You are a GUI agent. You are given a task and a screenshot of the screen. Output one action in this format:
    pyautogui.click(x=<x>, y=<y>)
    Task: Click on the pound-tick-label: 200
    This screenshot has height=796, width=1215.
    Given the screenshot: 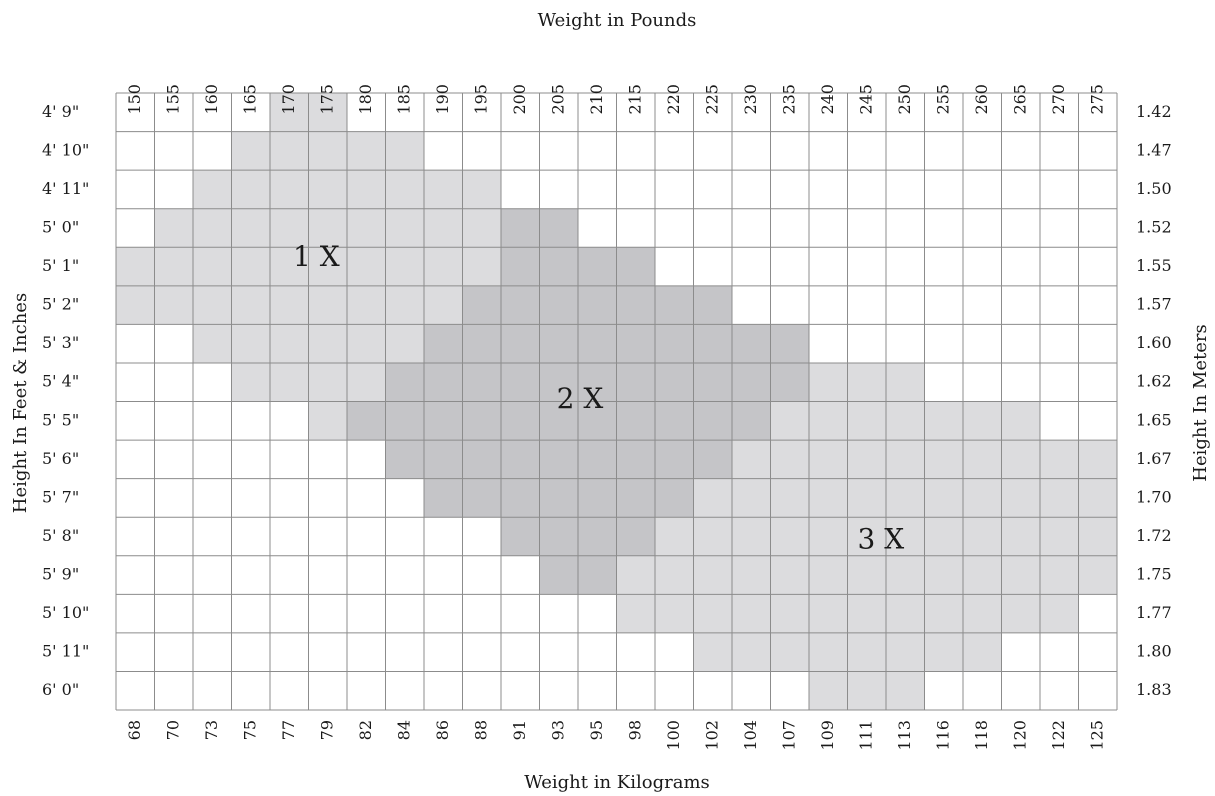 What is the action you would take?
    pyautogui.click(x=519, y=99)
    